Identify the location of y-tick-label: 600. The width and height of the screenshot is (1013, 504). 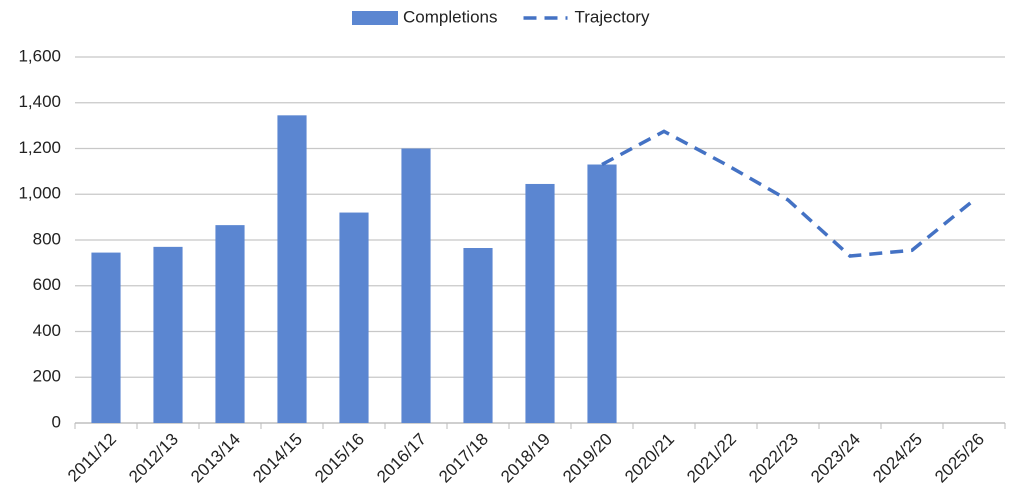
(47, 284).